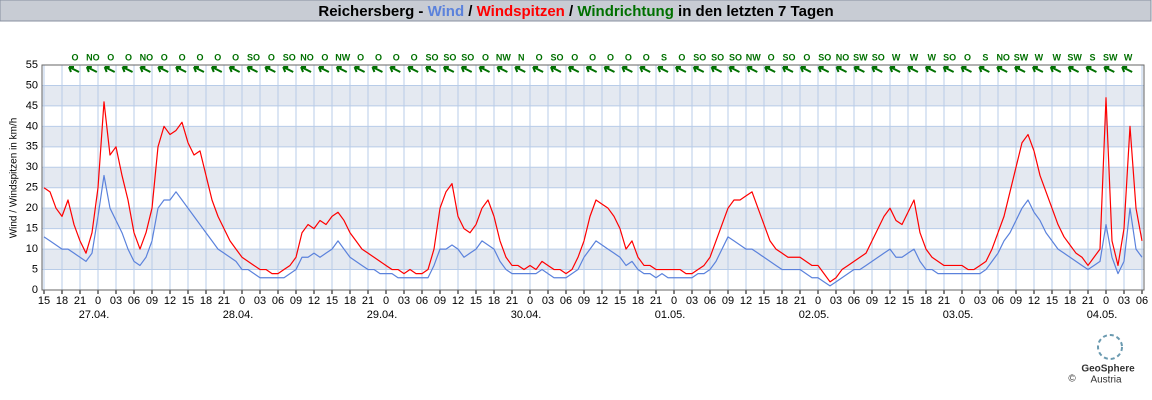 The image size is (1152, 400). I want to click on y-tick-label: 30, so click(32, 167).